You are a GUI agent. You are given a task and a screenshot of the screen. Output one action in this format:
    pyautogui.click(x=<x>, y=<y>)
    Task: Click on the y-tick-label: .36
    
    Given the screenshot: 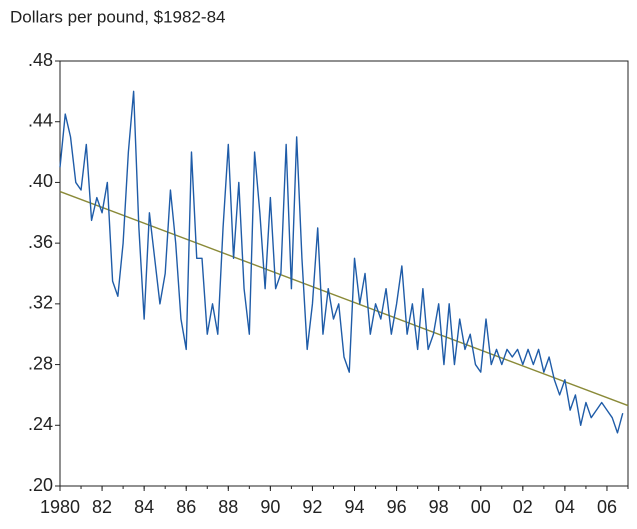 What is the action you would take?
    pyautogui.click(x=40, y=242)
    